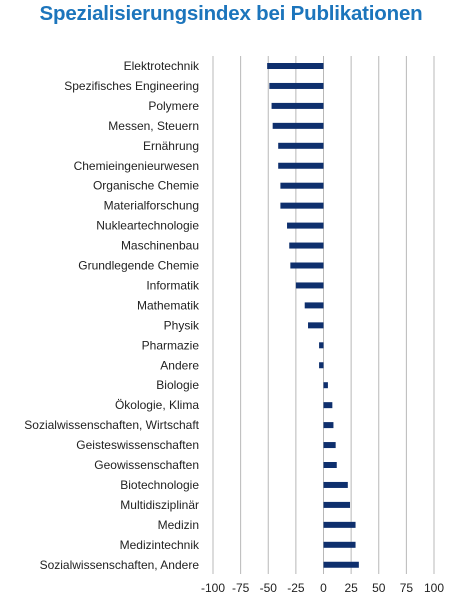 The width and height of the screenshot is (462, 600). I want to click on category-label: Biologie, so click(177, 385).